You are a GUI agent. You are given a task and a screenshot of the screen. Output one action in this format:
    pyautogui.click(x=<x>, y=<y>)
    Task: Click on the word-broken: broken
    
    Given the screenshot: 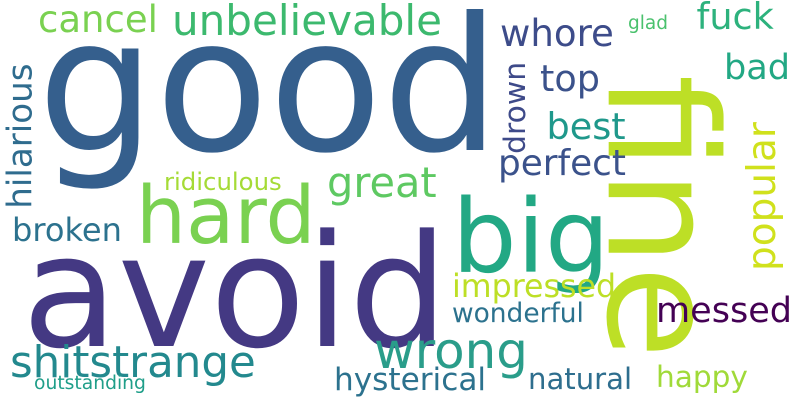 What is the action you would take?
    pyautogui.click(x=67, y=230)
    